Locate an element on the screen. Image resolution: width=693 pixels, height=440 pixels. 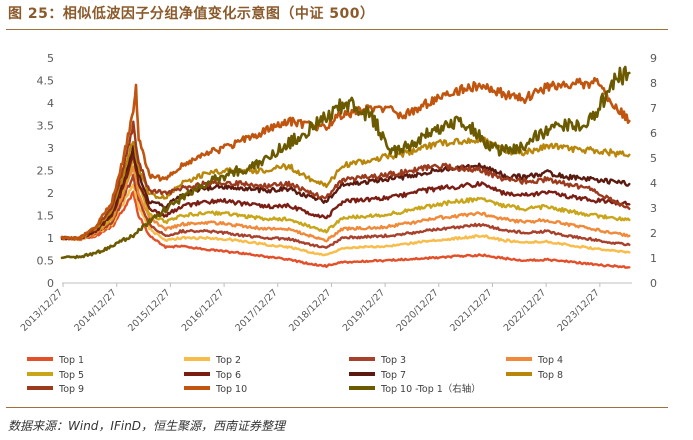
y-left-axis: 0 0.5 1 1.5 2 2.5 3 3.5 4 4.5 5 is located at coordinates (46, 171).